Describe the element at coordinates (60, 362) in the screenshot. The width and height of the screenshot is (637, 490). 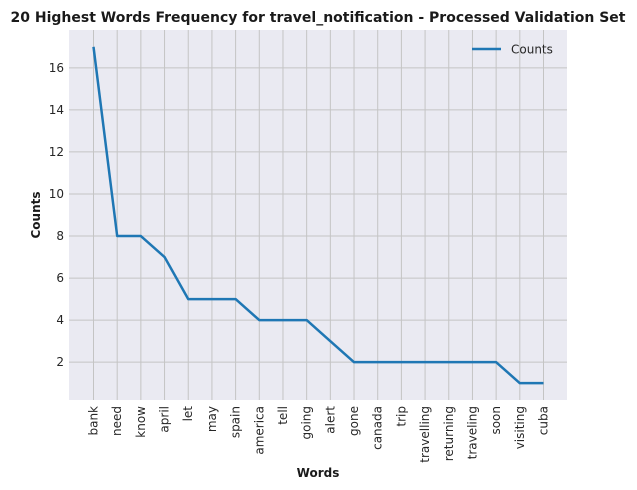
I see `y-tick-label: 2` at that location.